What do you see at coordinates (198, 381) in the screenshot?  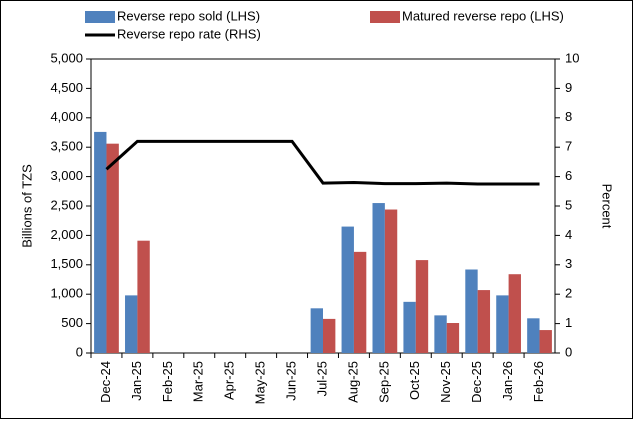 I see `x-tick-label: Mar-25` at bounding box center [198, 381].